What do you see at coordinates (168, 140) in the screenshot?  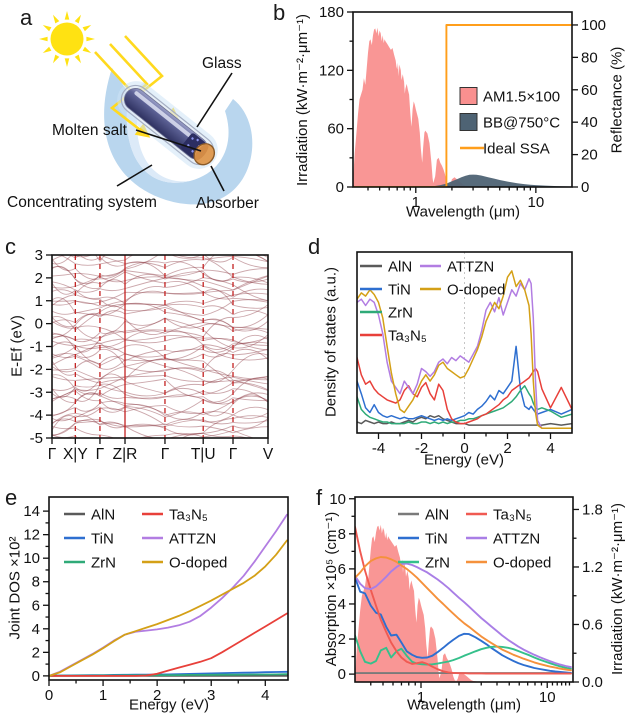 I see `molten-salt-leader-line` at bounding box center [168, 140].